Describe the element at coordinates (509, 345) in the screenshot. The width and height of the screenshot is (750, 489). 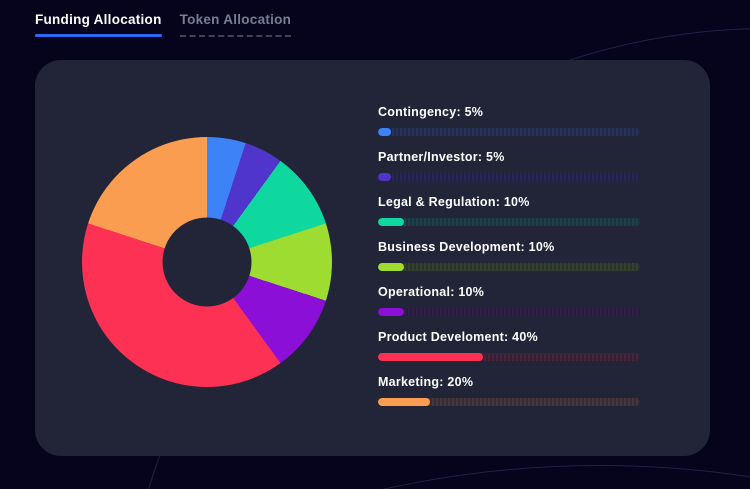
I see `legend-item: Product Develoment: 40%` at that location.